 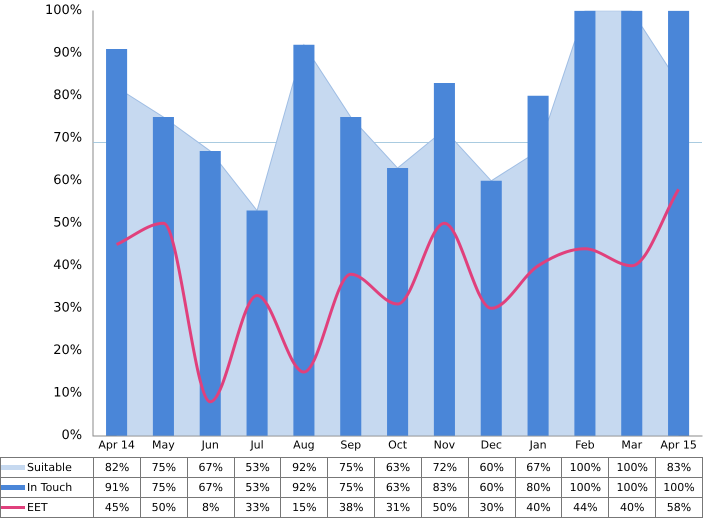 What do you see at coordinates (444, 468) in the screenshot?
I see `data-label: 72%` at bounding box center [444, 468].